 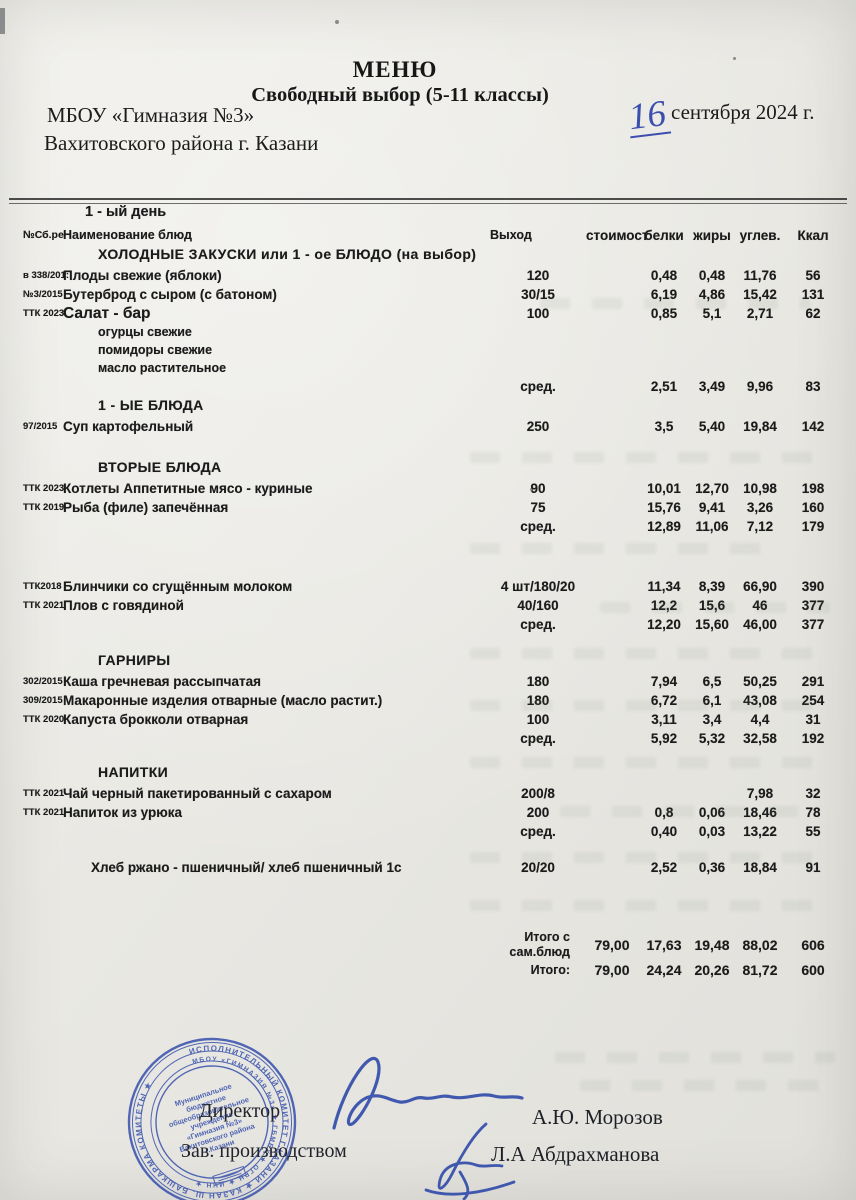 I want to click on day-label: 1 - ый день, so click(x=126, y=212).